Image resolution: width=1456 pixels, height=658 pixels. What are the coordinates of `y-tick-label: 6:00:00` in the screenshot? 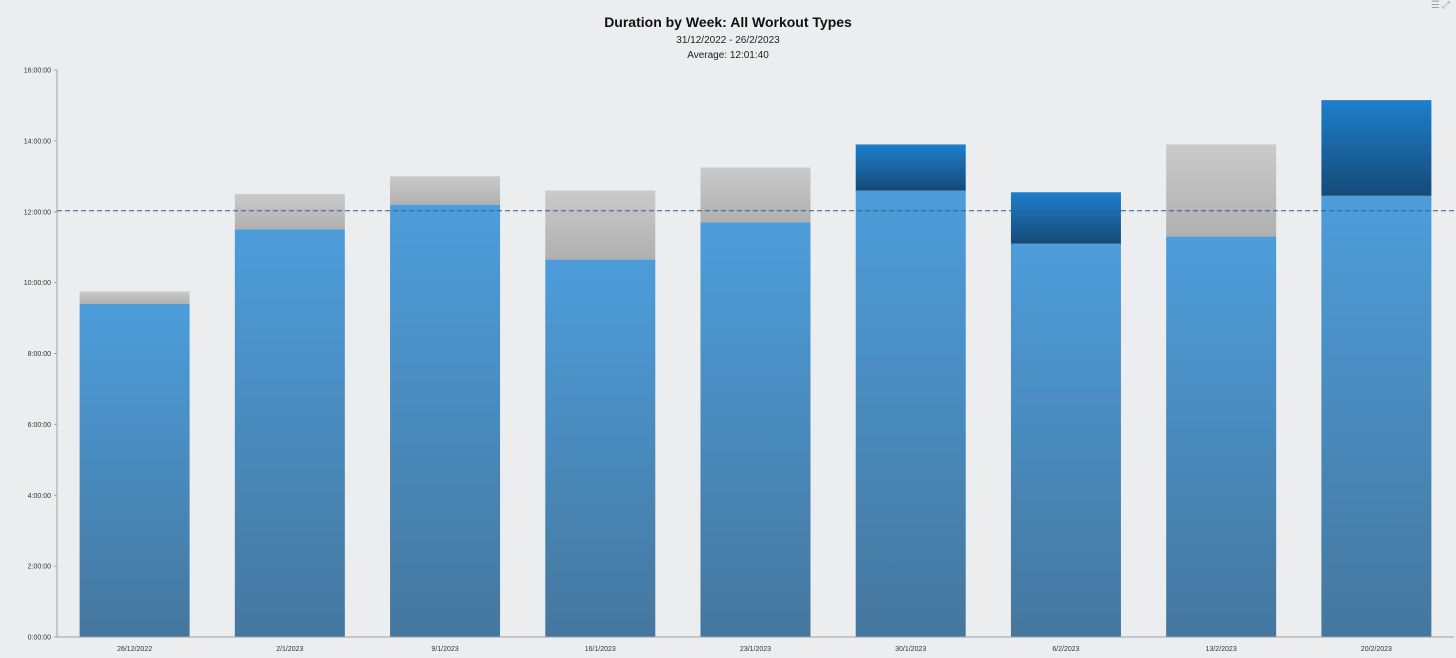 It's located at (39, 425).